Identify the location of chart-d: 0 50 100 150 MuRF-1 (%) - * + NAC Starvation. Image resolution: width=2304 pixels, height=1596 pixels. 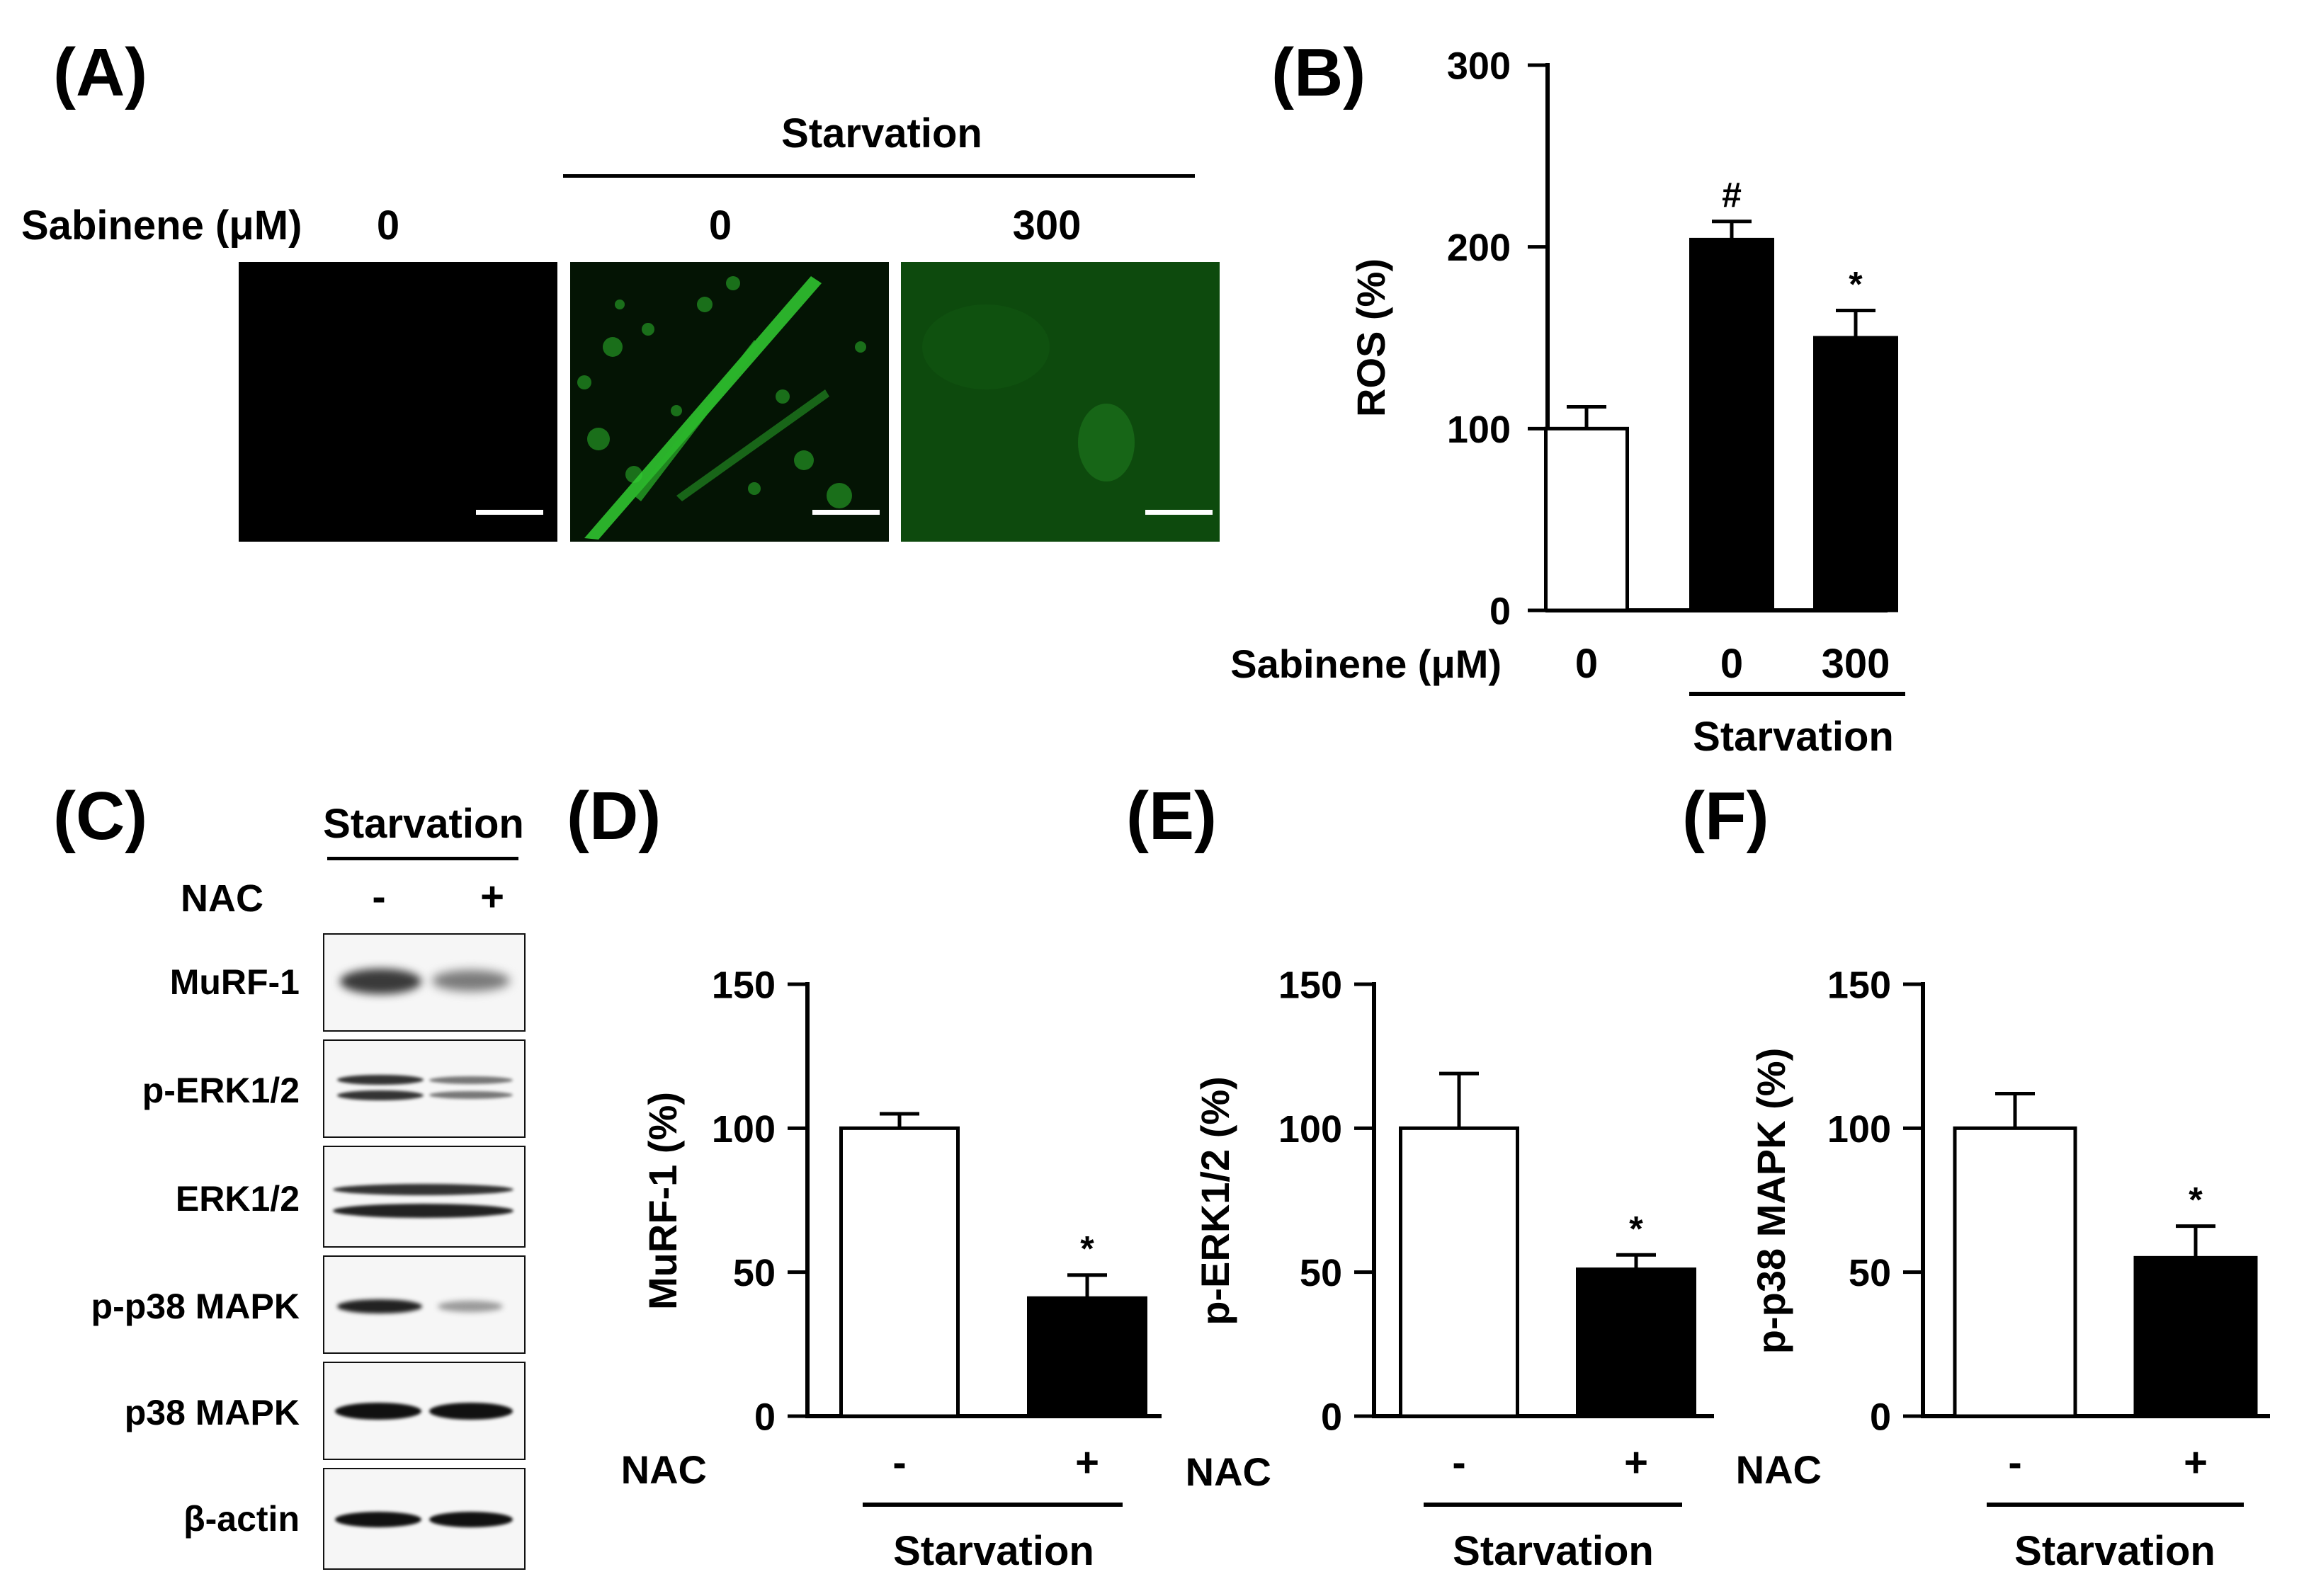
(891, 1269).